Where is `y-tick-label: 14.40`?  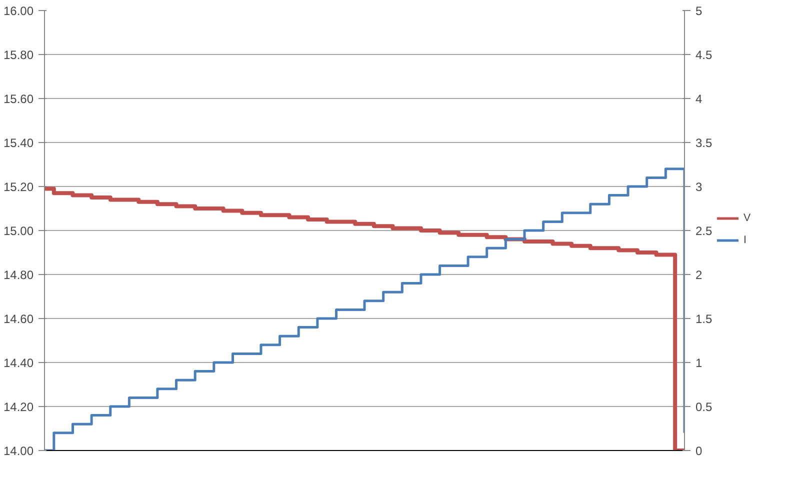
y-tick-label: 14.40 is located at coordinates (18, 363).